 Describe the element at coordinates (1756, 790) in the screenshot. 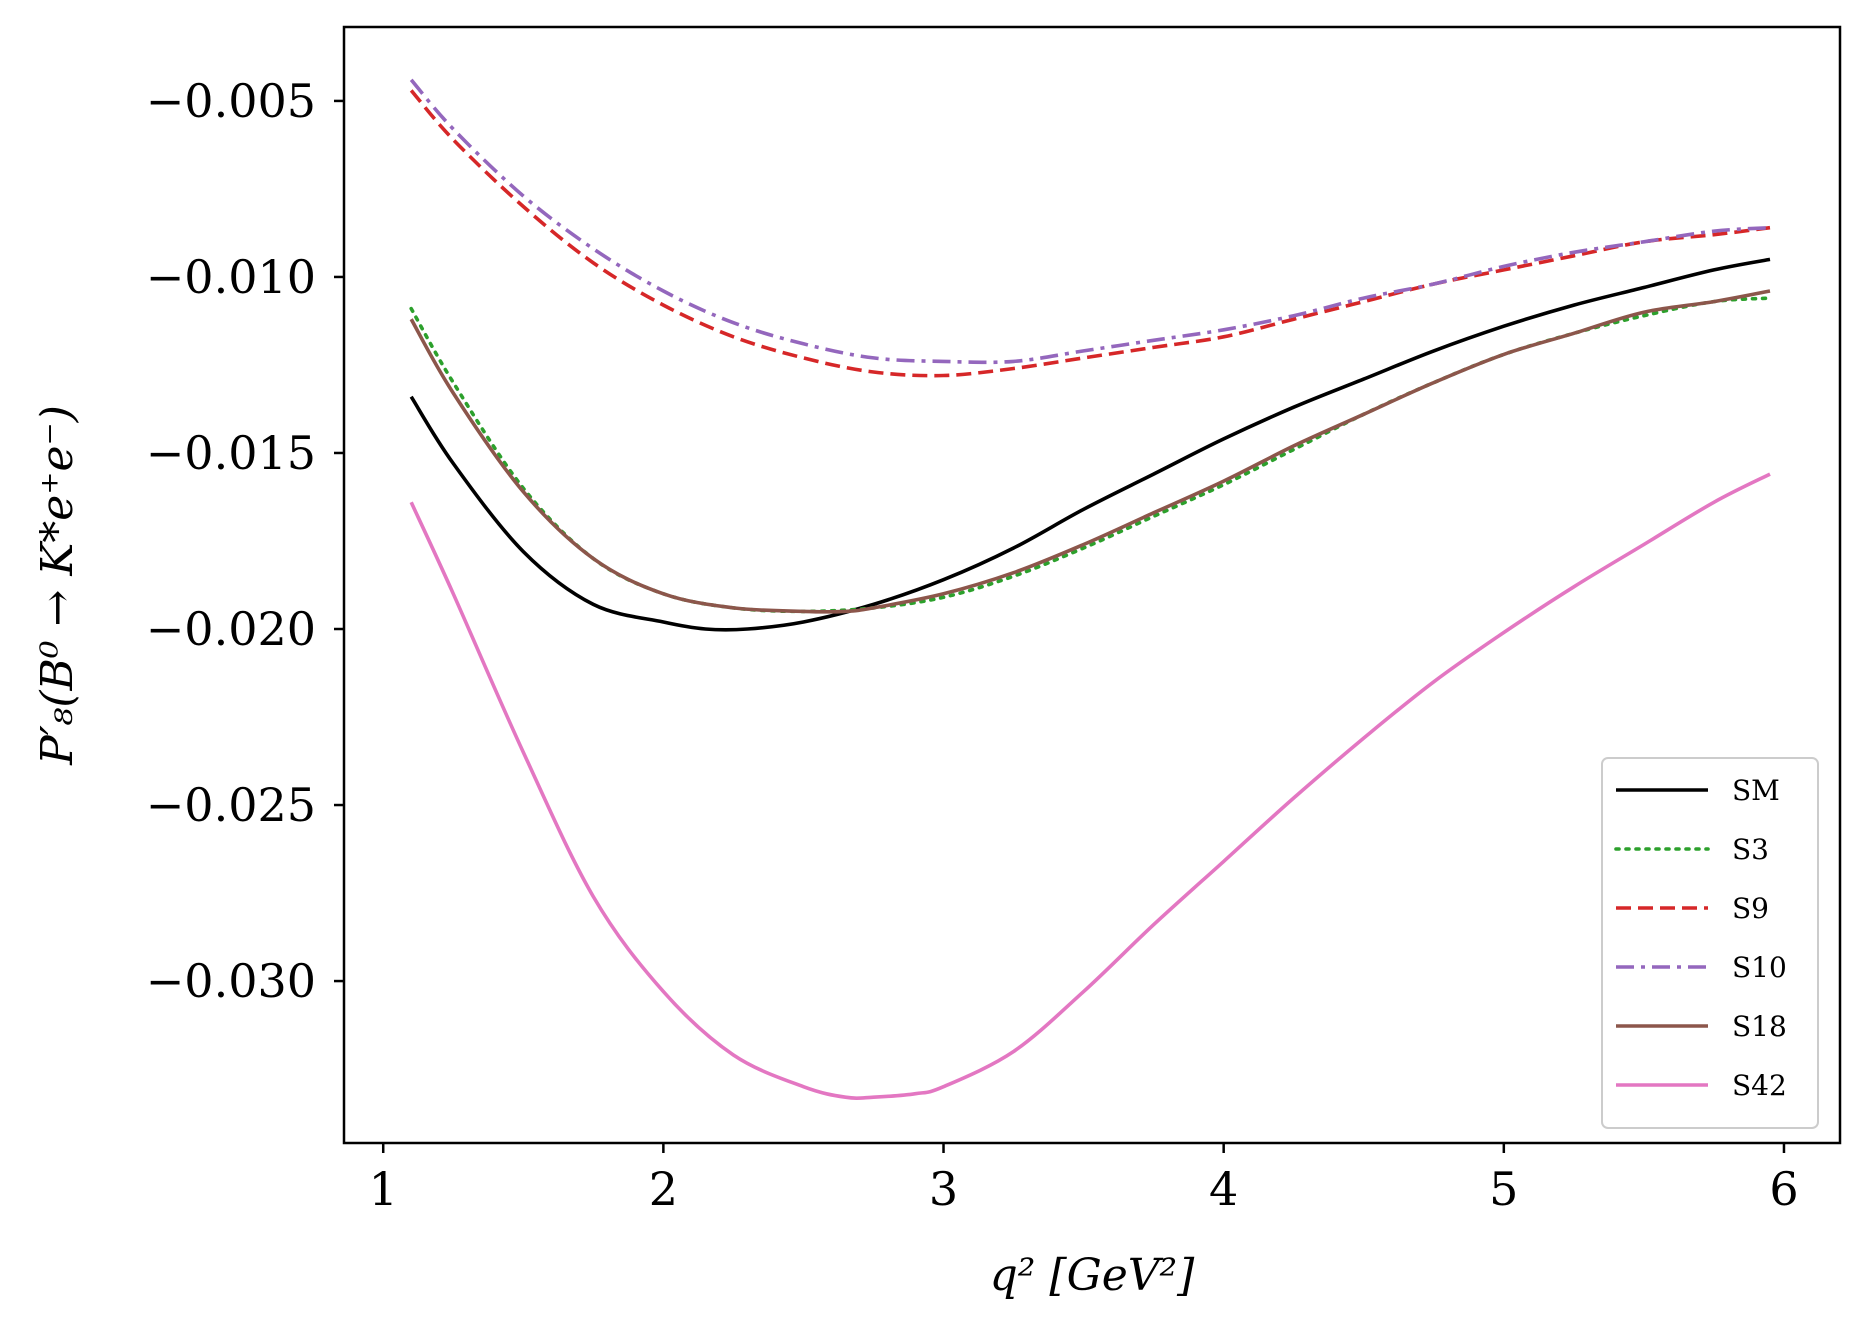

I see `legend-label-sm: SM` at that location.